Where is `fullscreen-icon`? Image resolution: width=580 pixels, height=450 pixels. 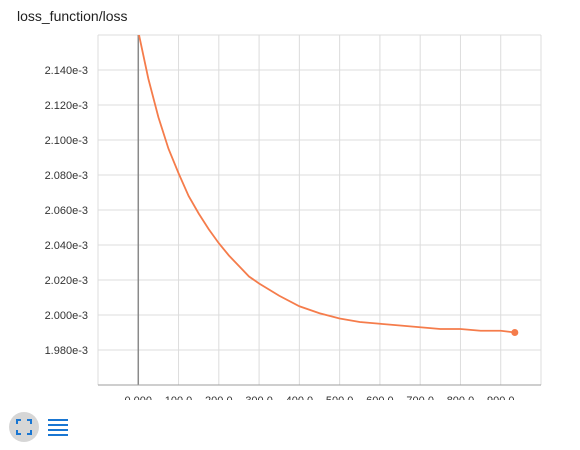
fullscreen-icon is located at coordinates (24, 427).